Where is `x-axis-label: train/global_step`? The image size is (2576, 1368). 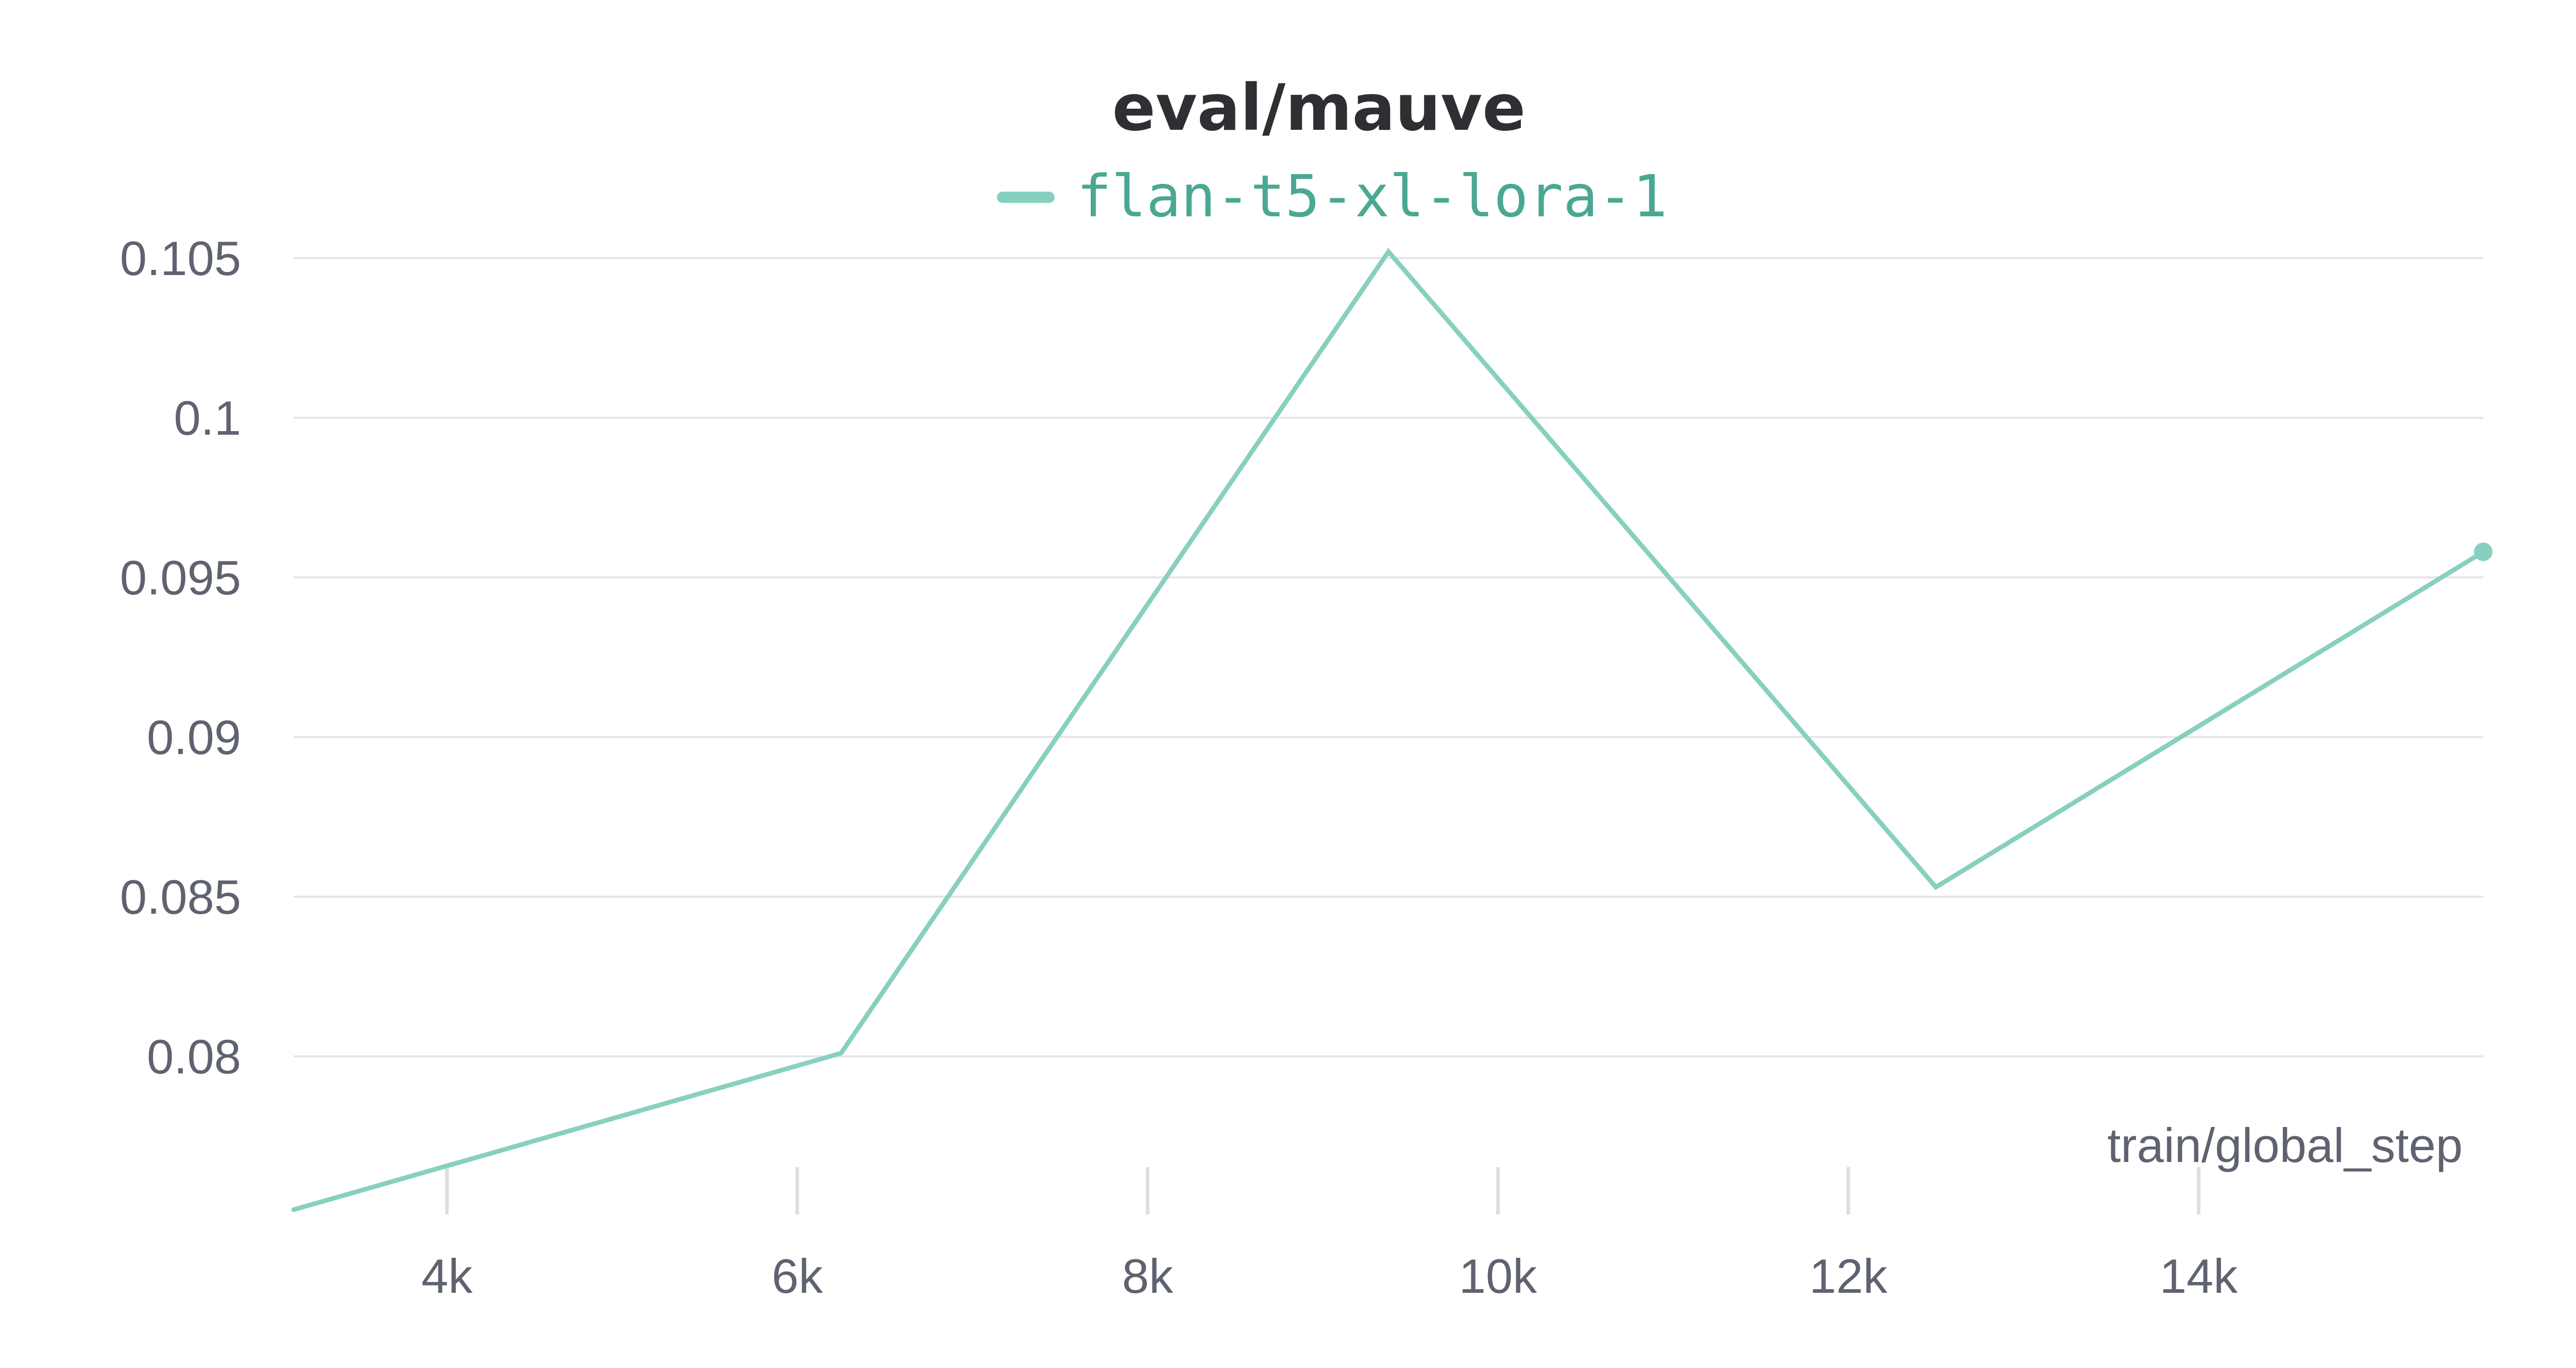 x-axis-label: train/global_step is located at coordinates (2285, 1145).